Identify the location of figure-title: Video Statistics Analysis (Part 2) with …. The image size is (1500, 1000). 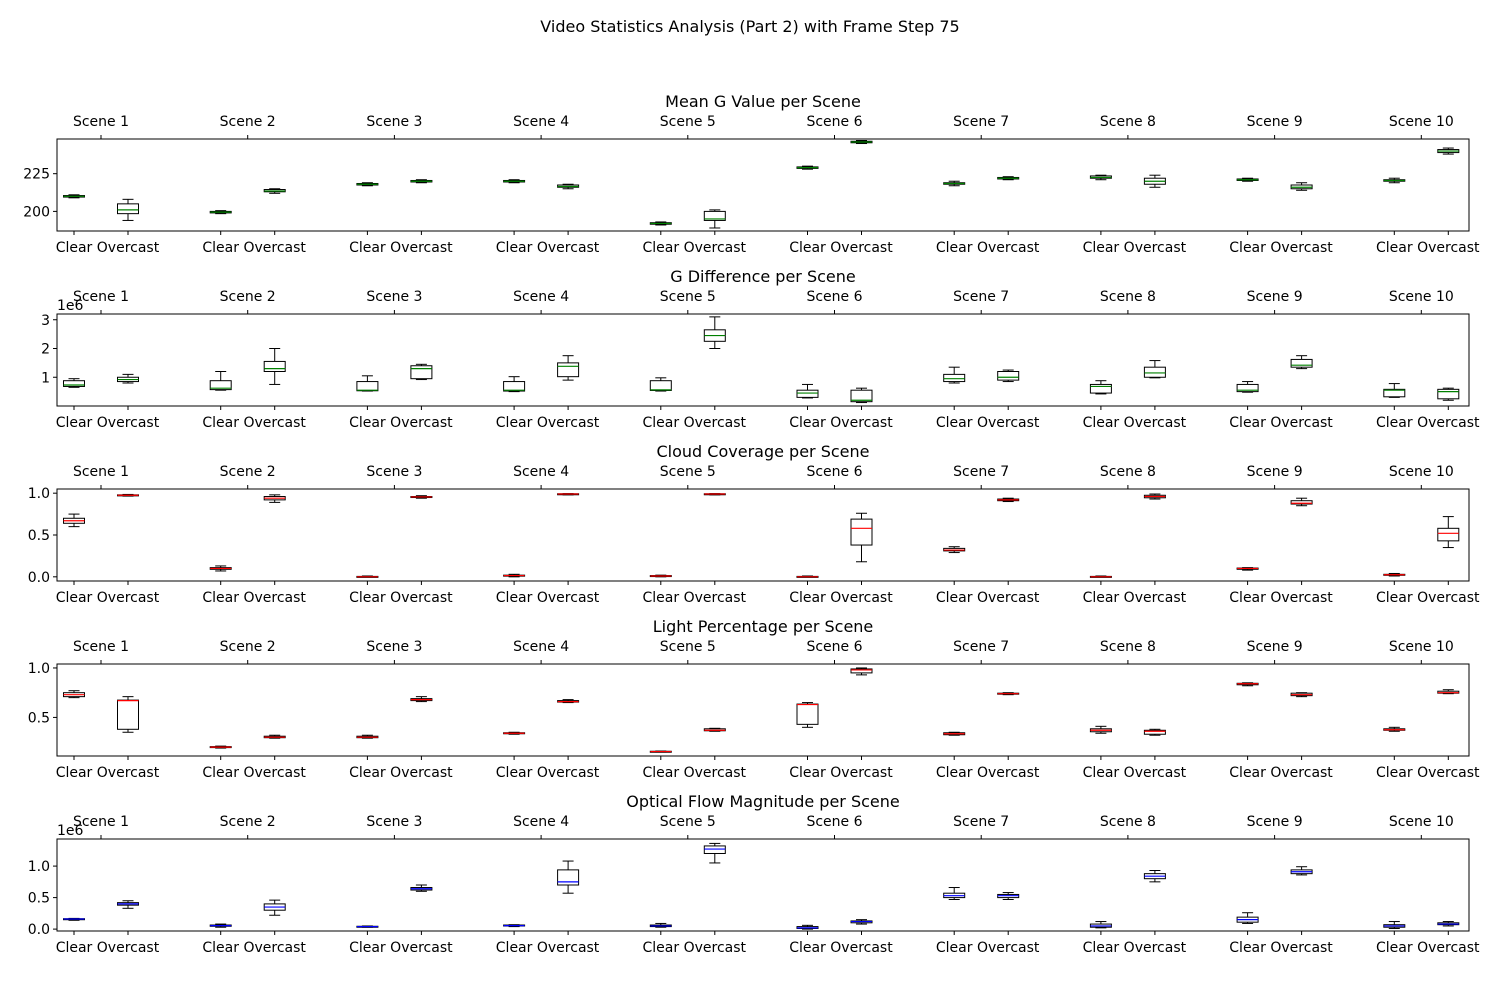
(749, 26).